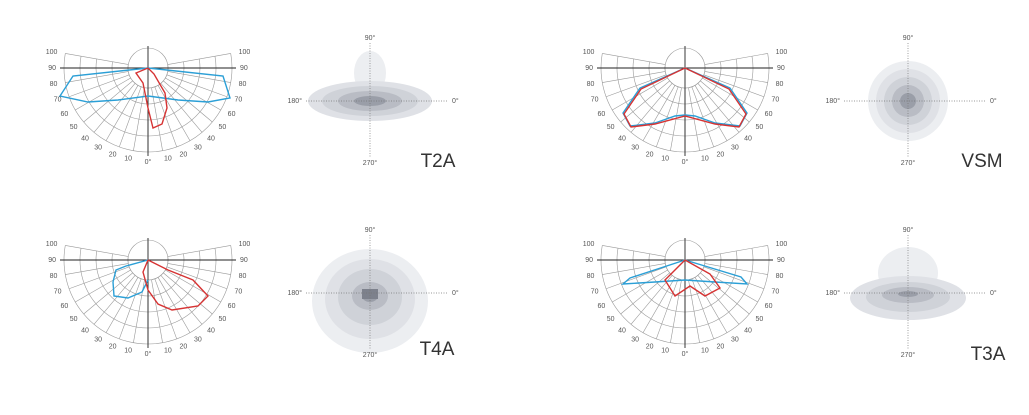 Image resolution: width=1029 pixels, height=415 pixels. Describe the element at coordinates (437, 349) in the screenshot. I see `type-label: T4A` at that location.